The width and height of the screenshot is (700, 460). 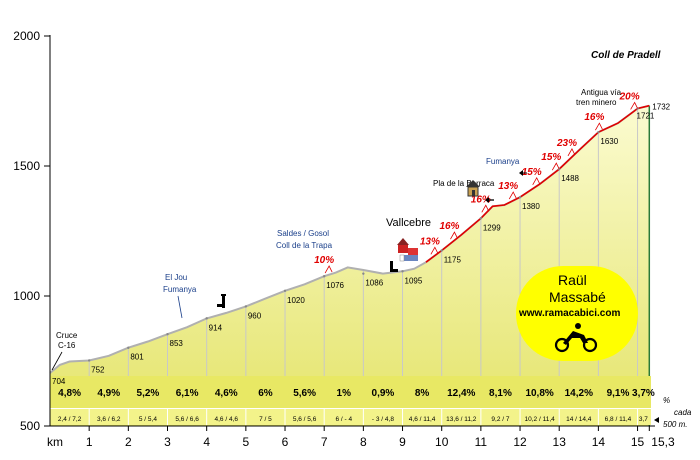 What do you see at coordinates (566, 143) in the screenshot?
I see `steep-ramp-label: 23%` at bounding box center [566, 143].